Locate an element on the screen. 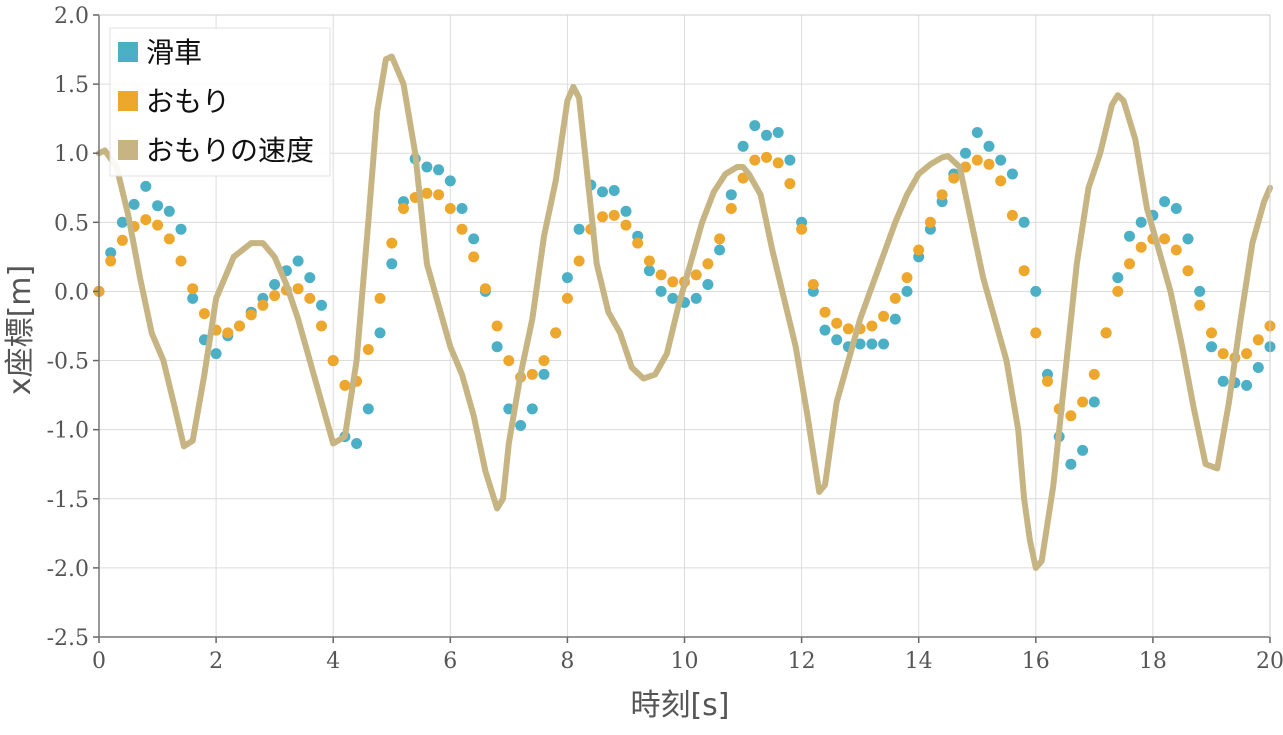 The image size is (1283, 735). x-tick-label: 2 is located at coordinates (216, 661).